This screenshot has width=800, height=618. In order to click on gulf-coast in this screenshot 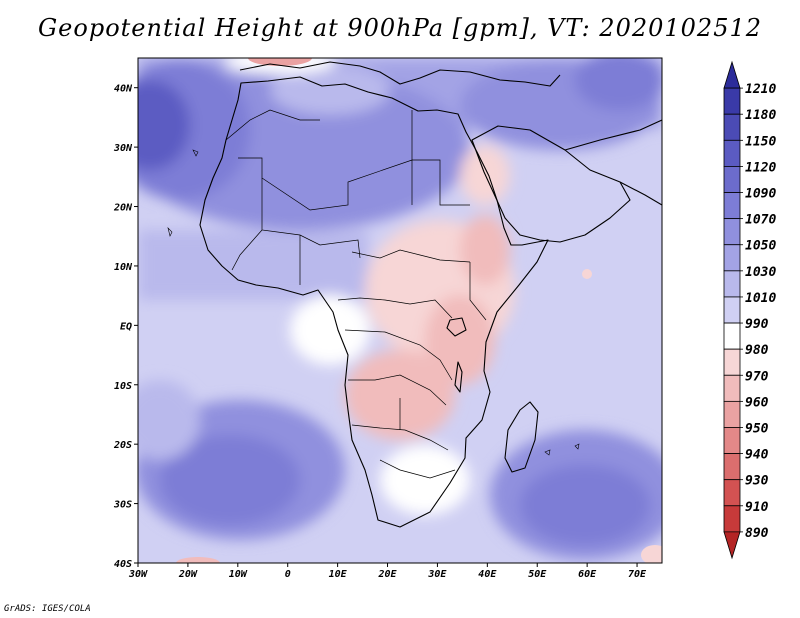, I will do `click(640, 193)`.